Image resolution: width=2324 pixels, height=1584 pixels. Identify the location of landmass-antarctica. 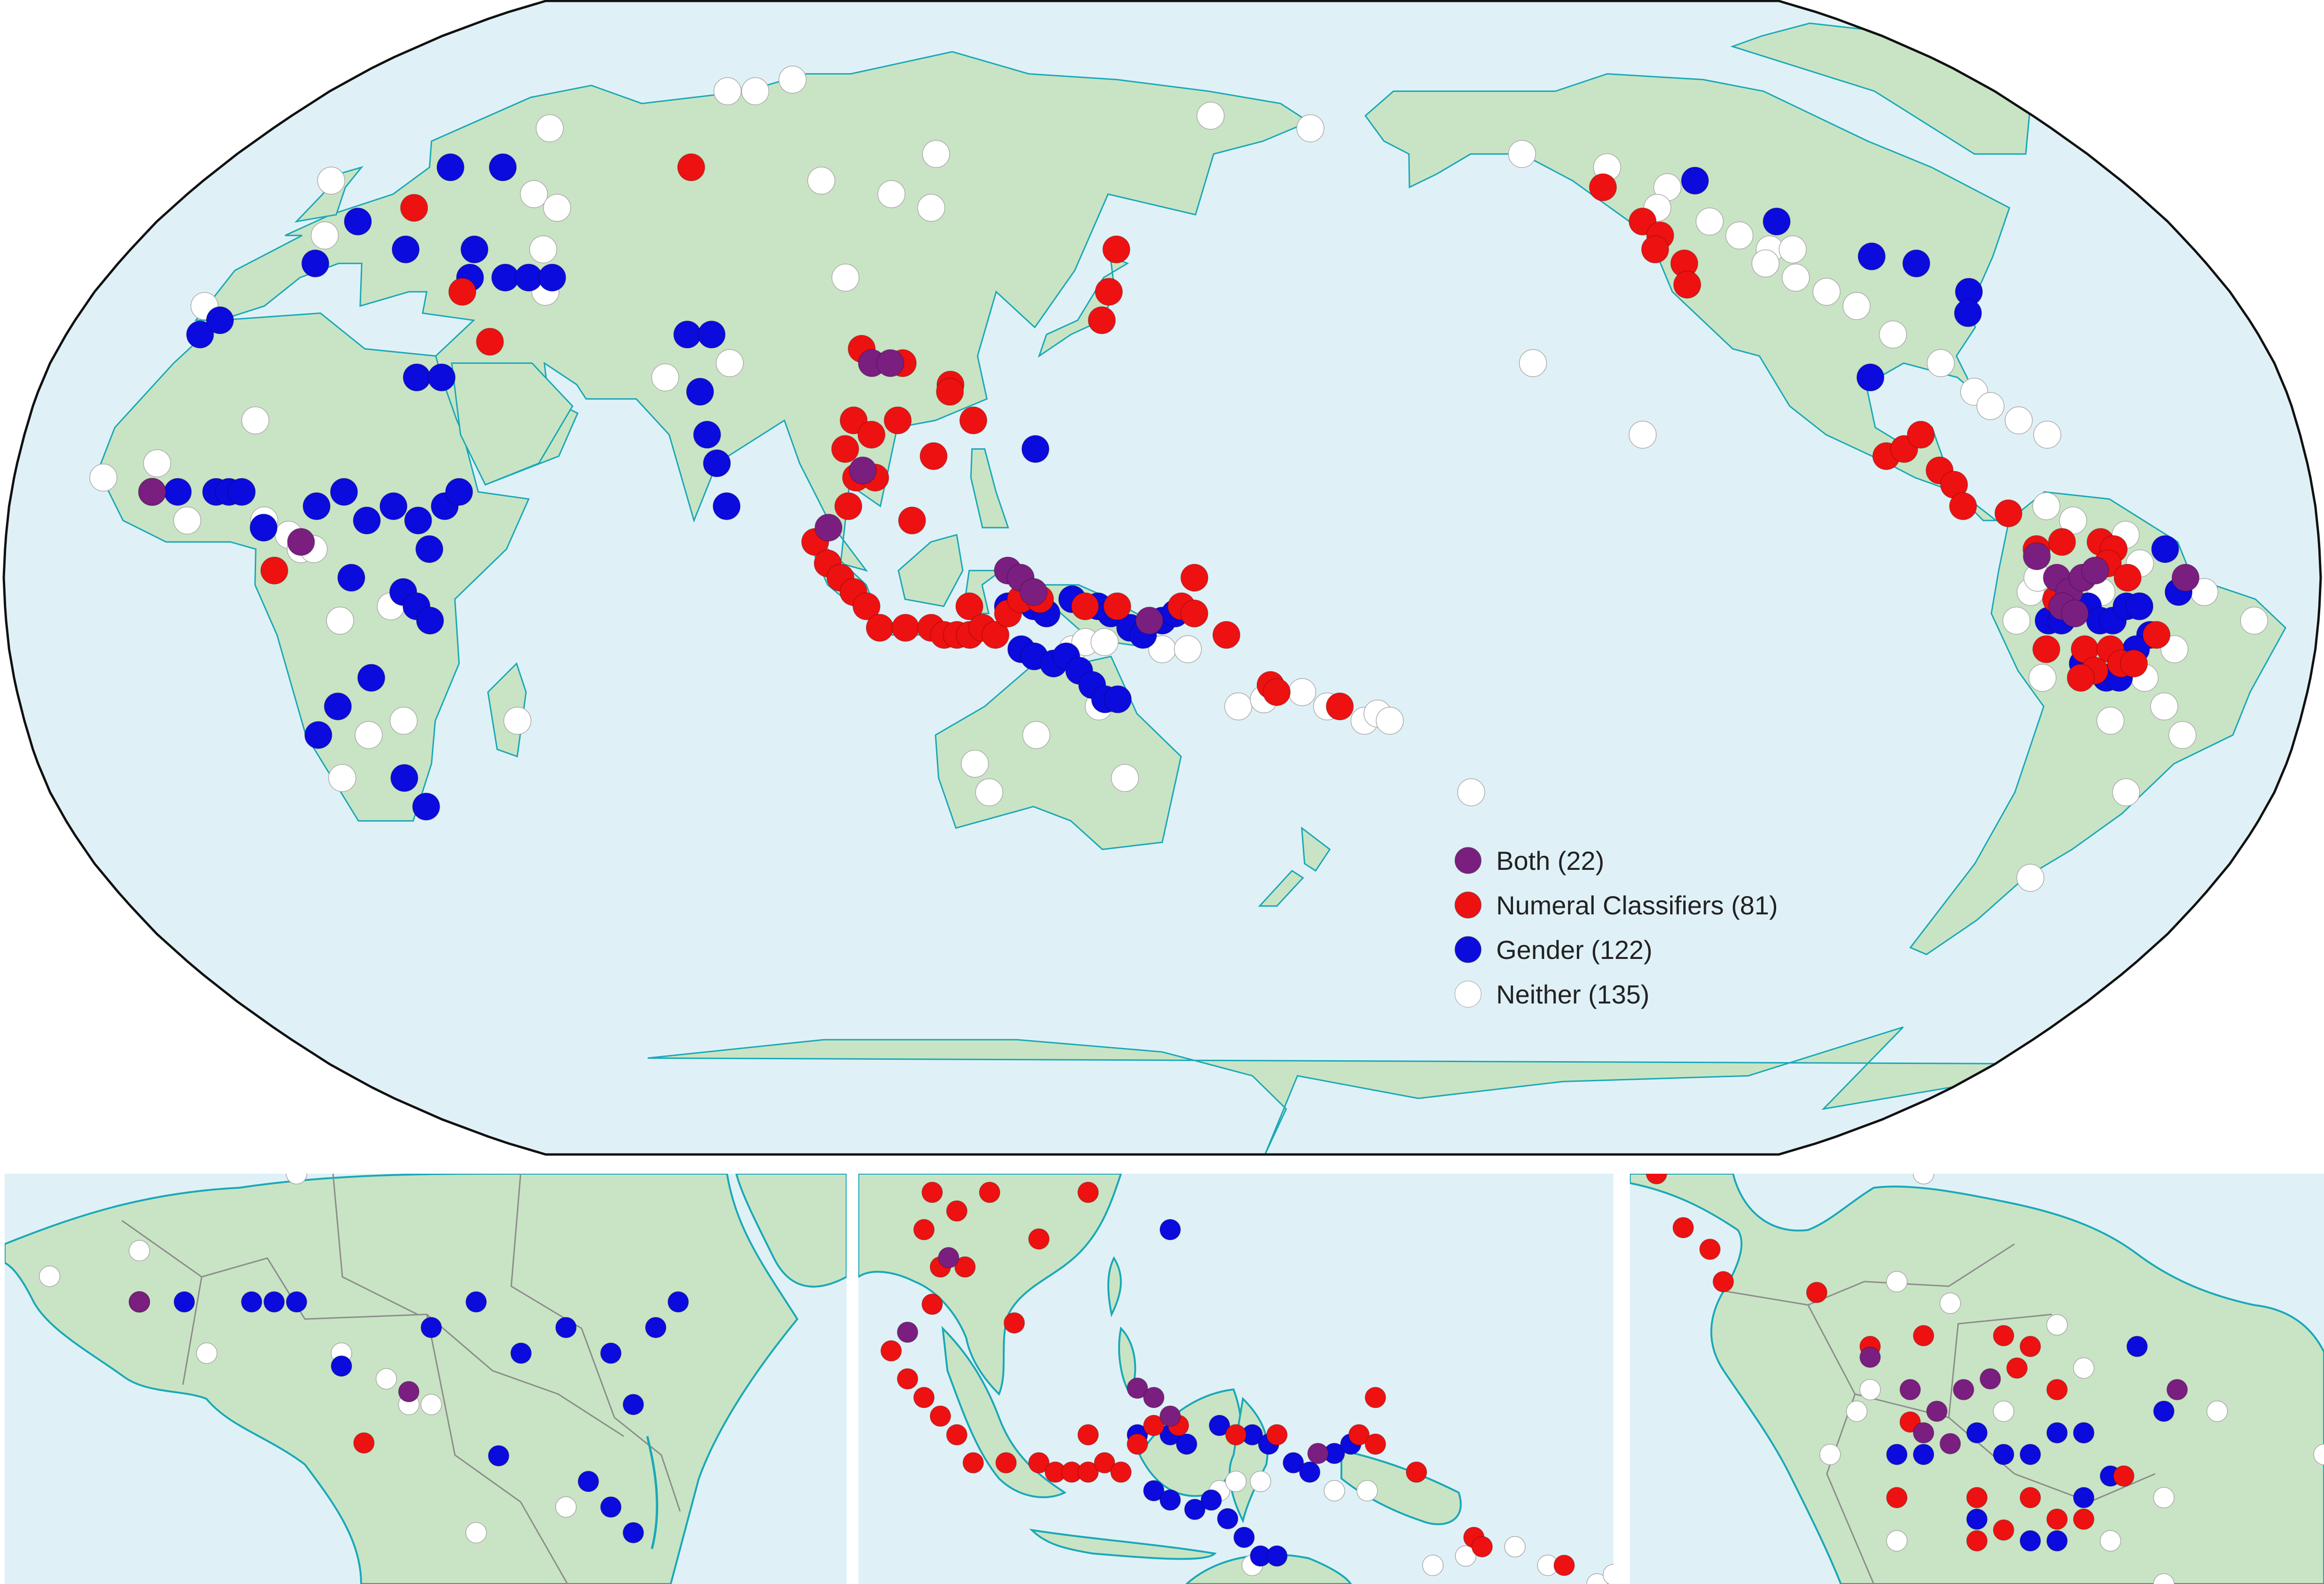
(1391, 1090).